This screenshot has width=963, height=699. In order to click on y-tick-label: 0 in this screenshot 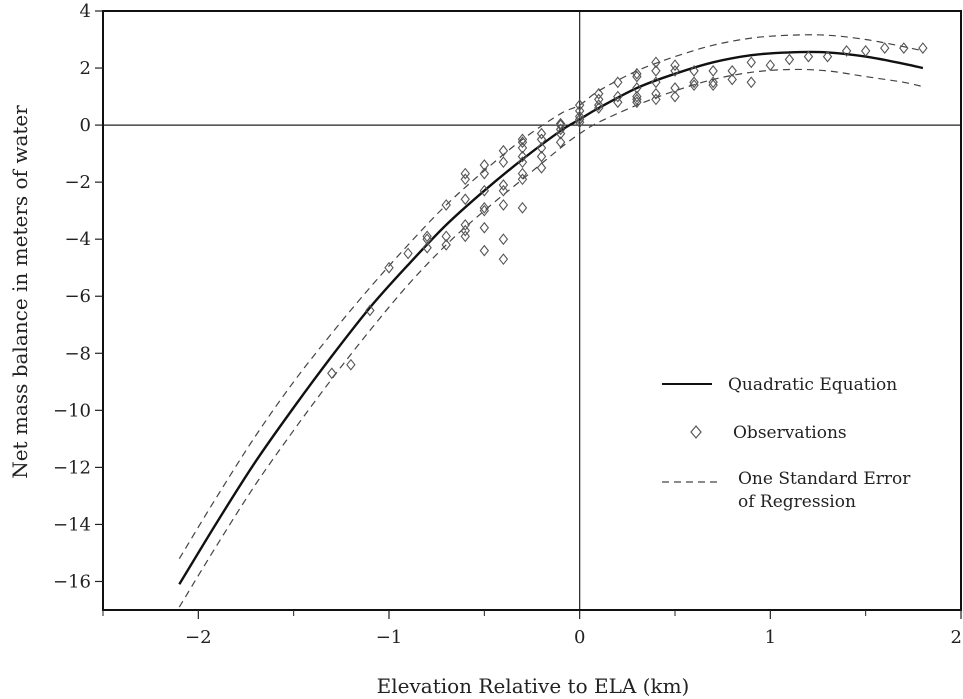, I will do `click(85, 125)`.